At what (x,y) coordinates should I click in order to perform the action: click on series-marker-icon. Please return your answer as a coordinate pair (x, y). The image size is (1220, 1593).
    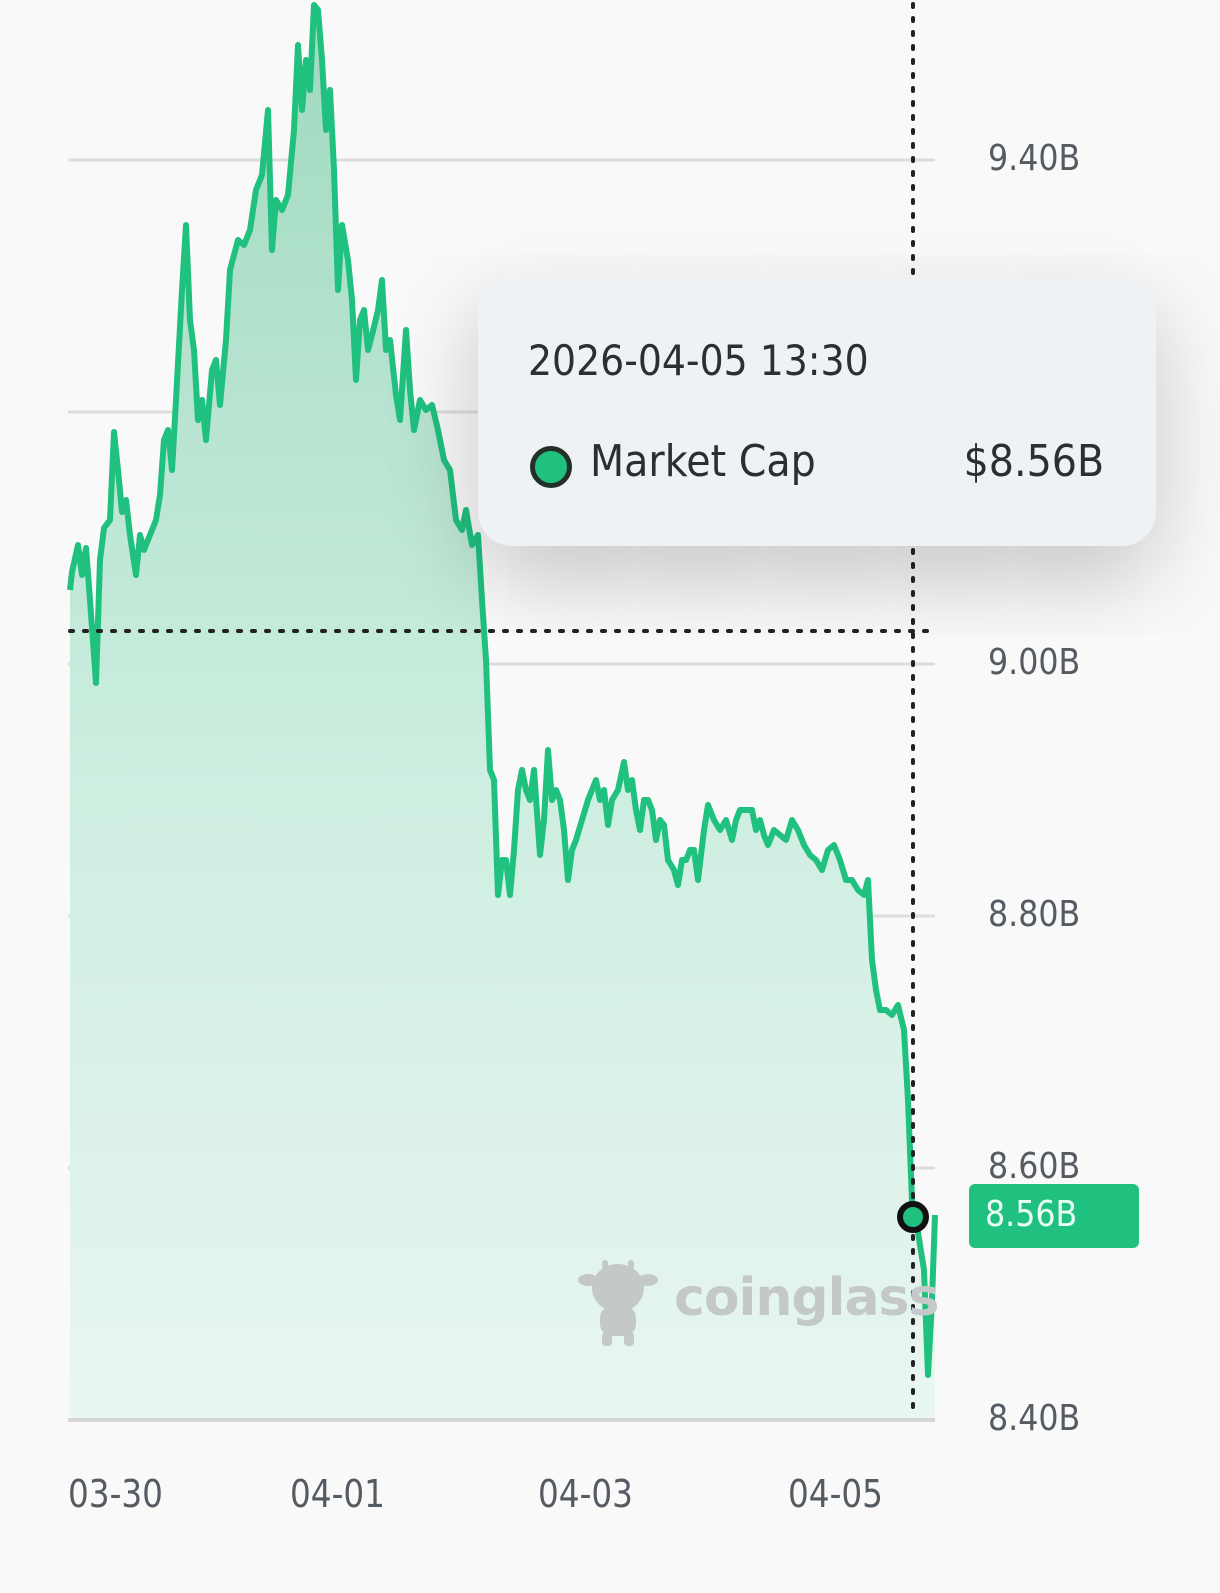
    Looking at the image, I should click on (551, 467).